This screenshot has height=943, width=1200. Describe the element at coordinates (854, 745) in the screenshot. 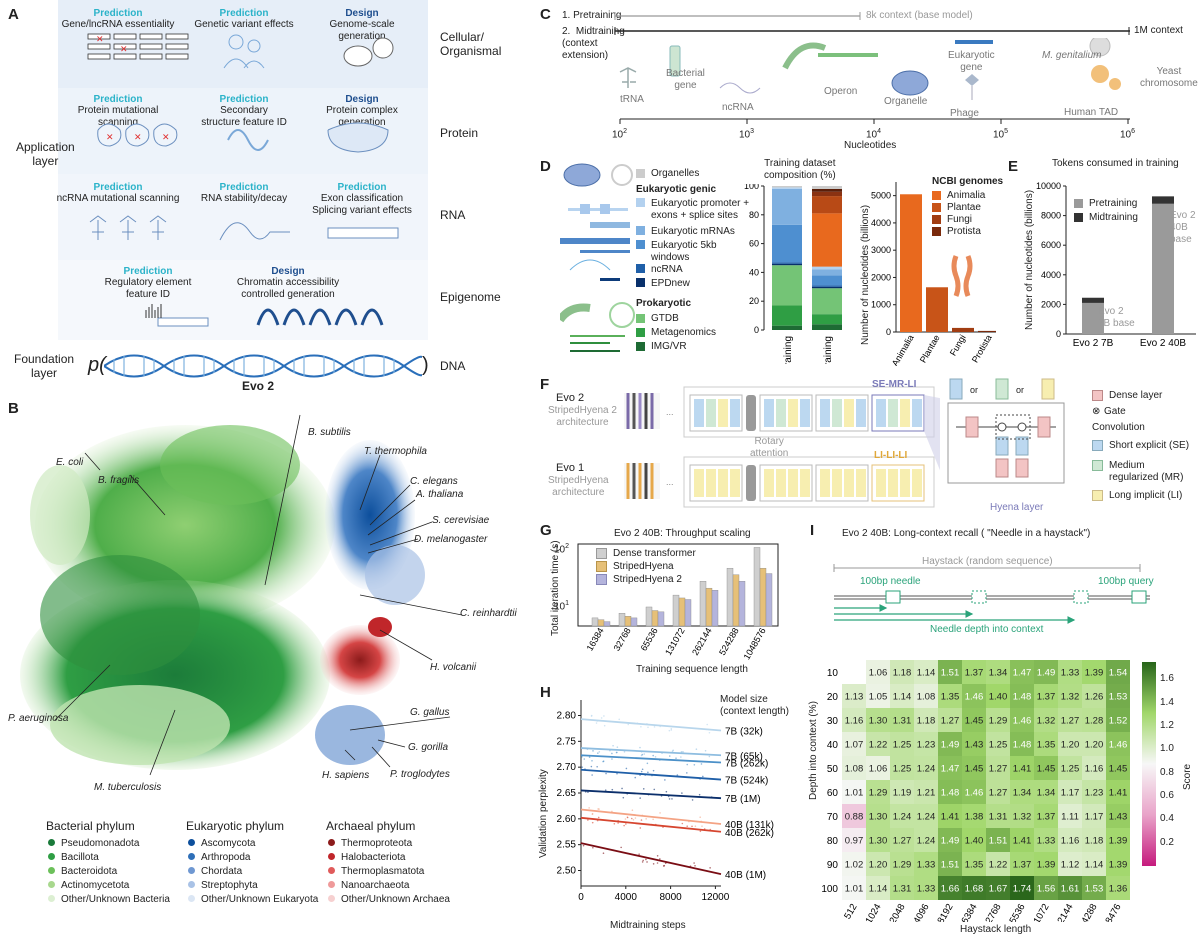

I see `heatmap-value: 1.07` at that location.